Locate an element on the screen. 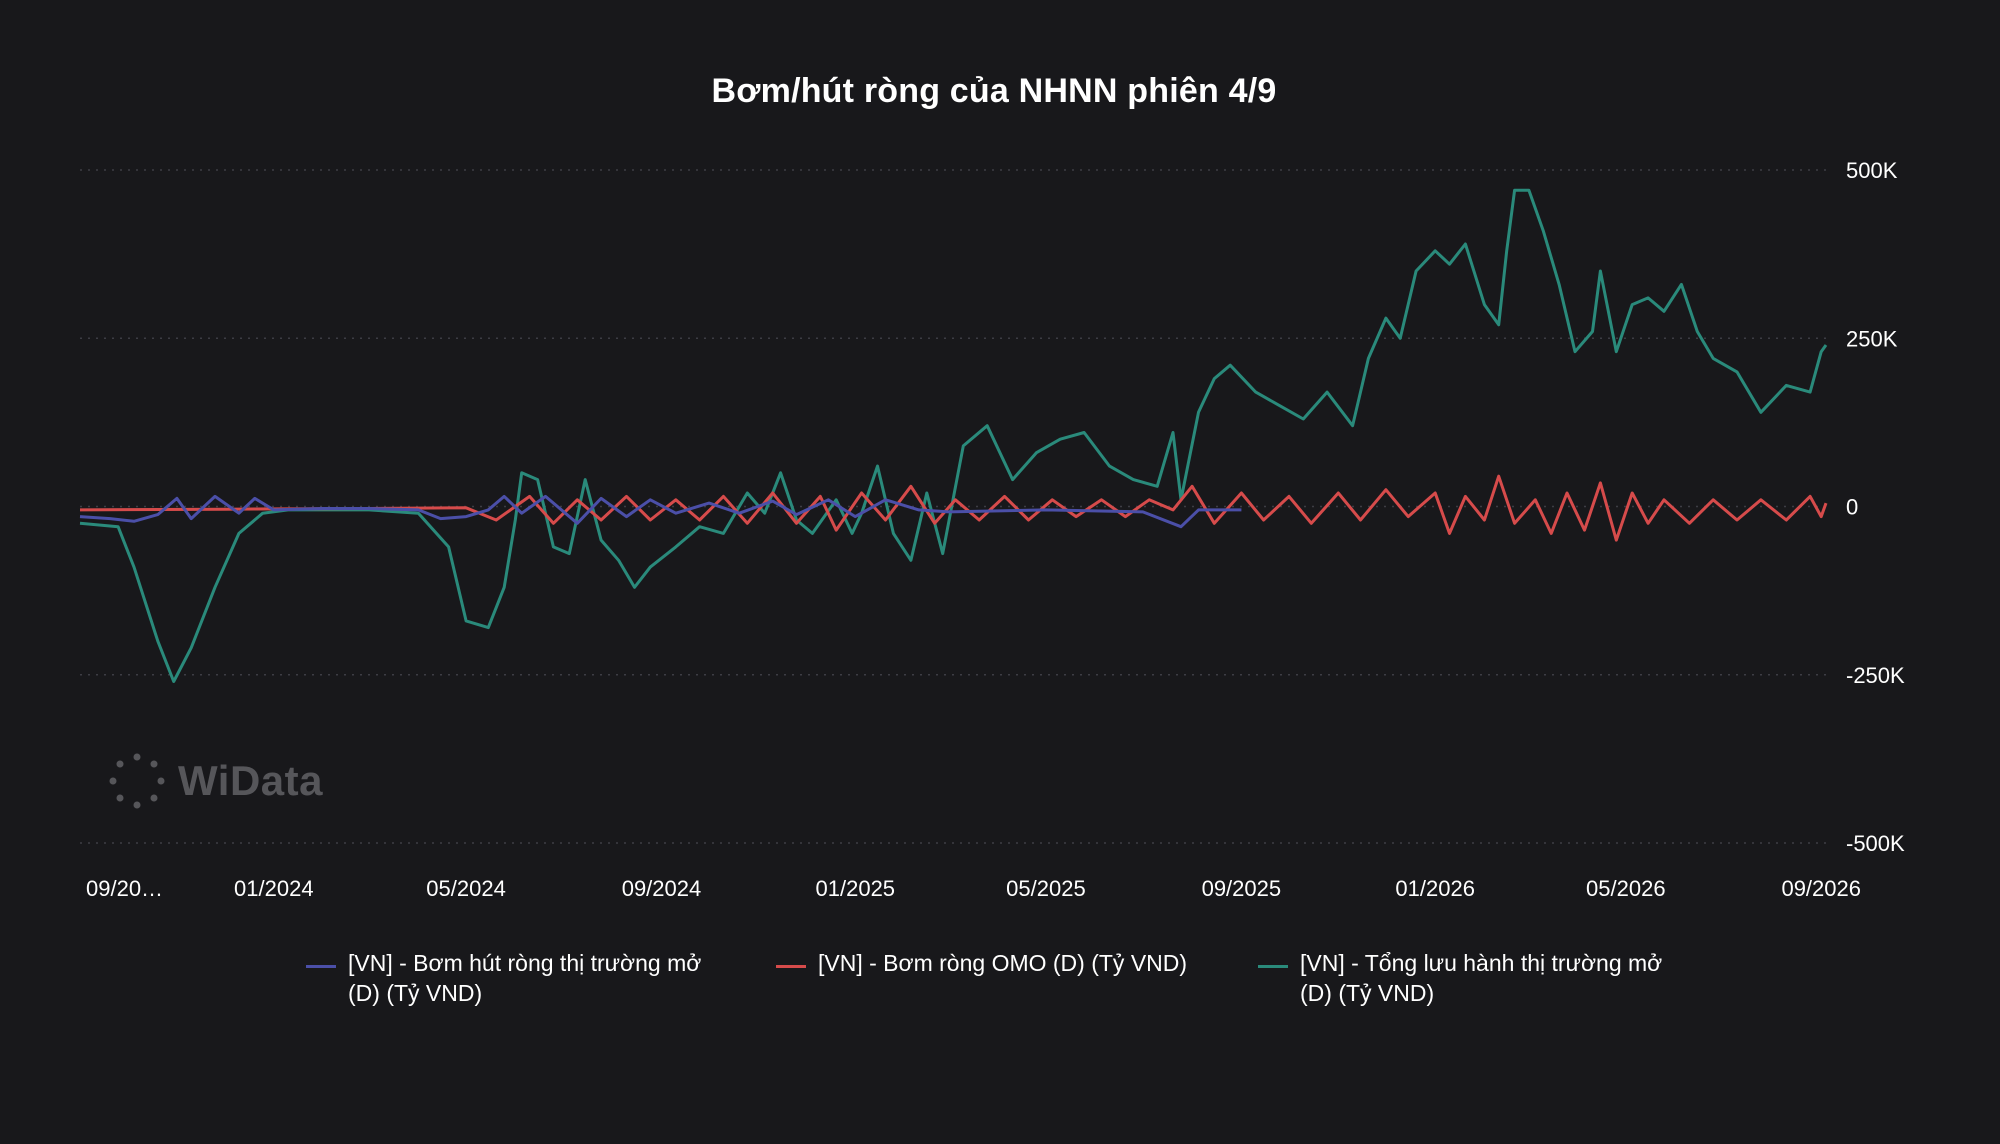  x-tick-label: 01/2026 is located at coordinates (1435, 888).